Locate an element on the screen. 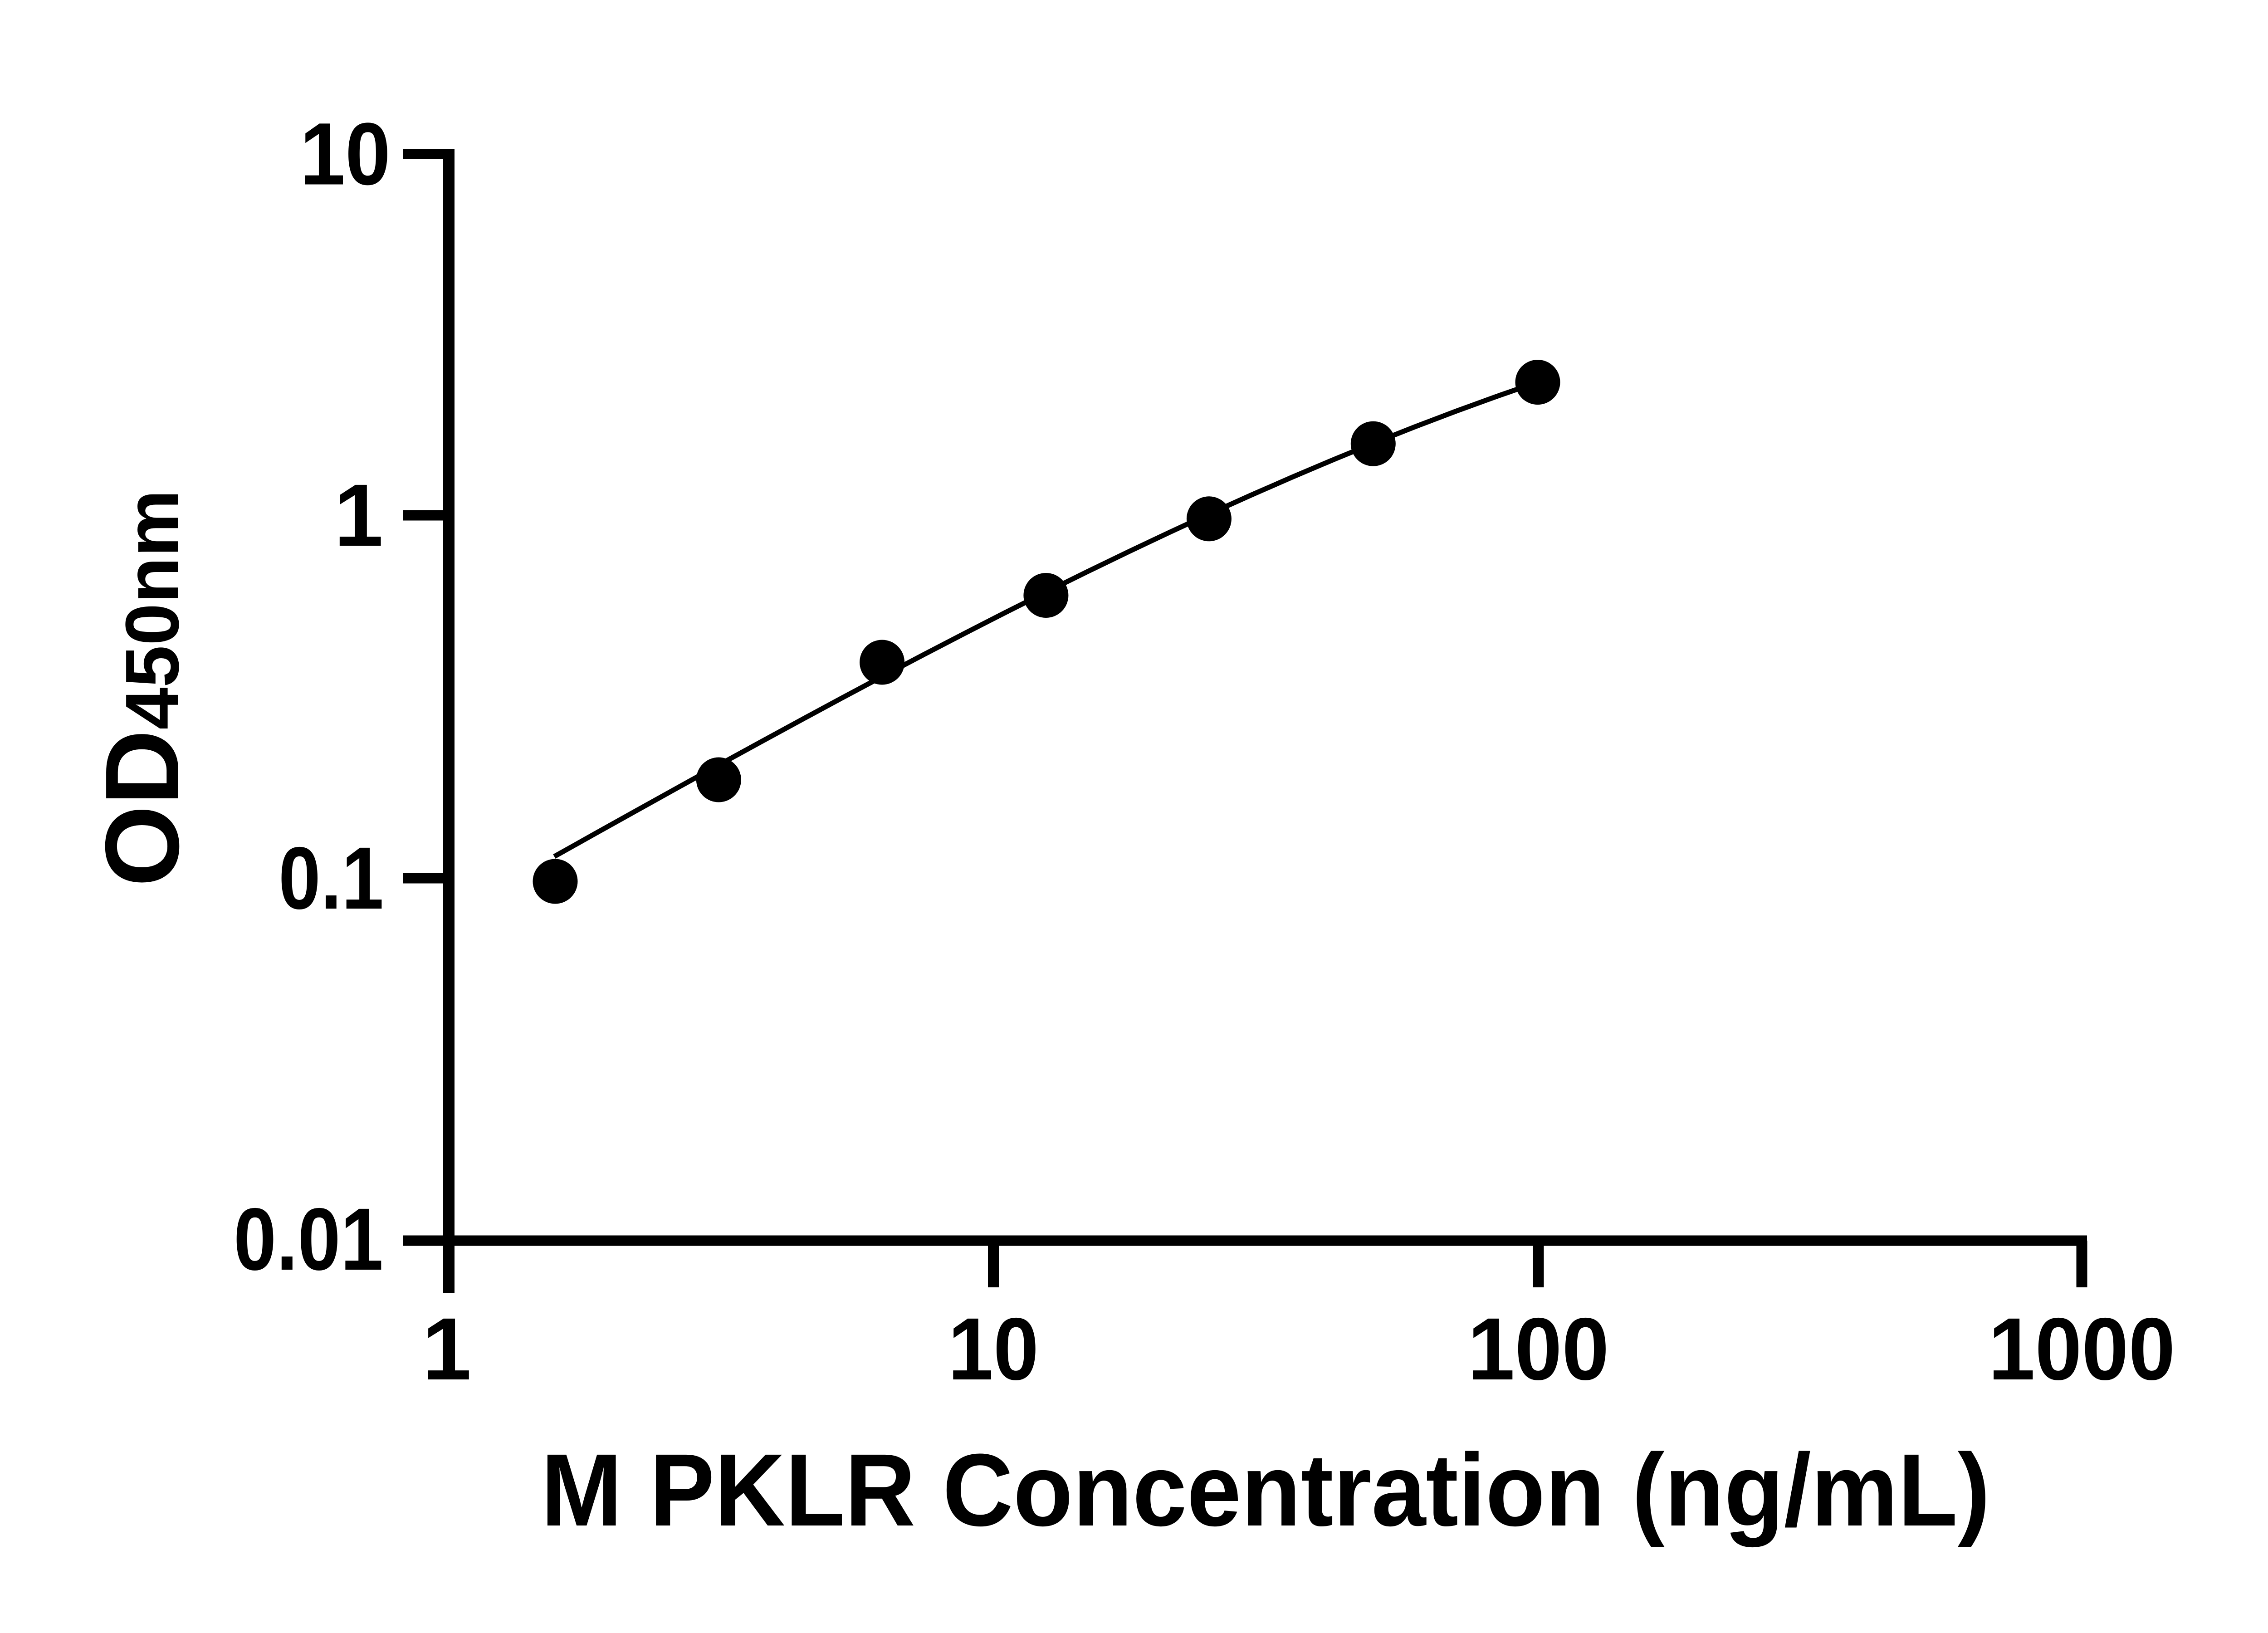 This screenshot has height=1633, width=2268. svg-text: 100 is located at coordinates (1539, 1349).